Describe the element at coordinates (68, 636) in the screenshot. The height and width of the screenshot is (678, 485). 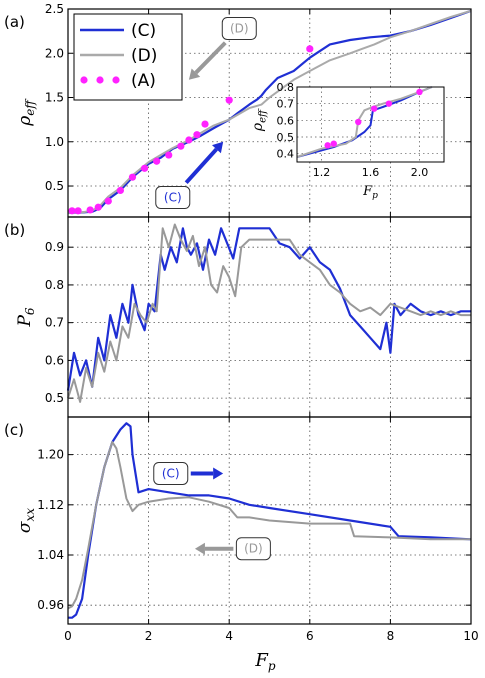
I see `x-tick-label: 0` at that location.